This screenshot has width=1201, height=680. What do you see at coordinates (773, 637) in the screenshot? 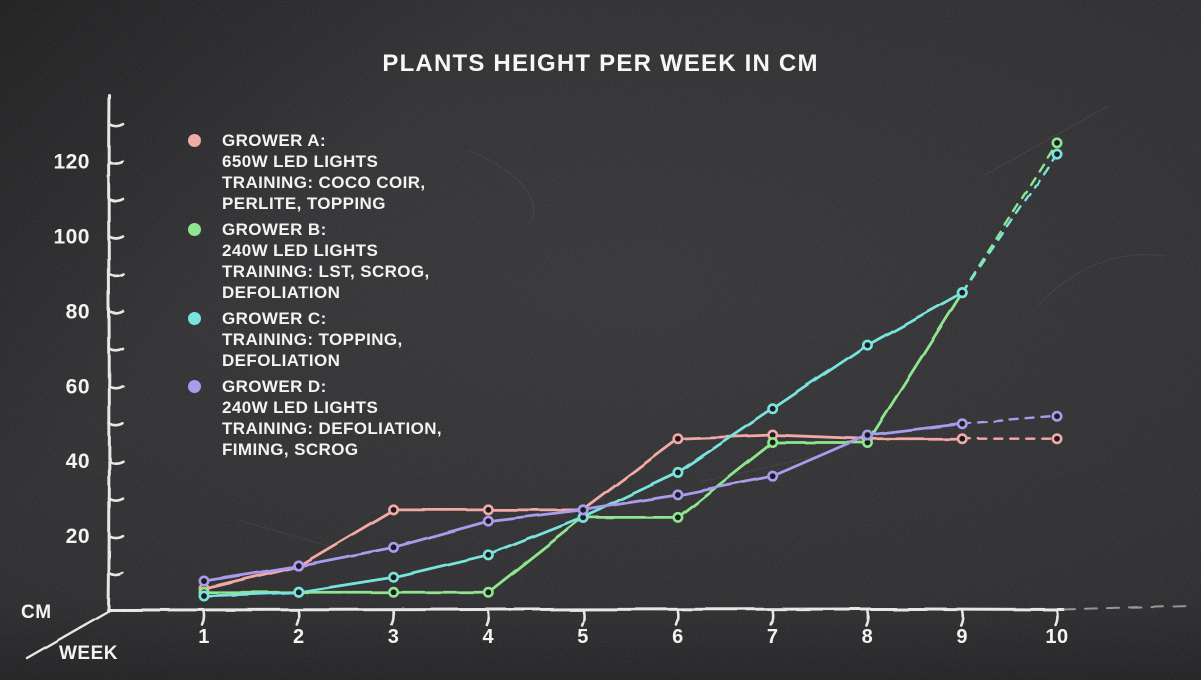
I see `x-tick-label: 7` at bounding box center [773, 637].